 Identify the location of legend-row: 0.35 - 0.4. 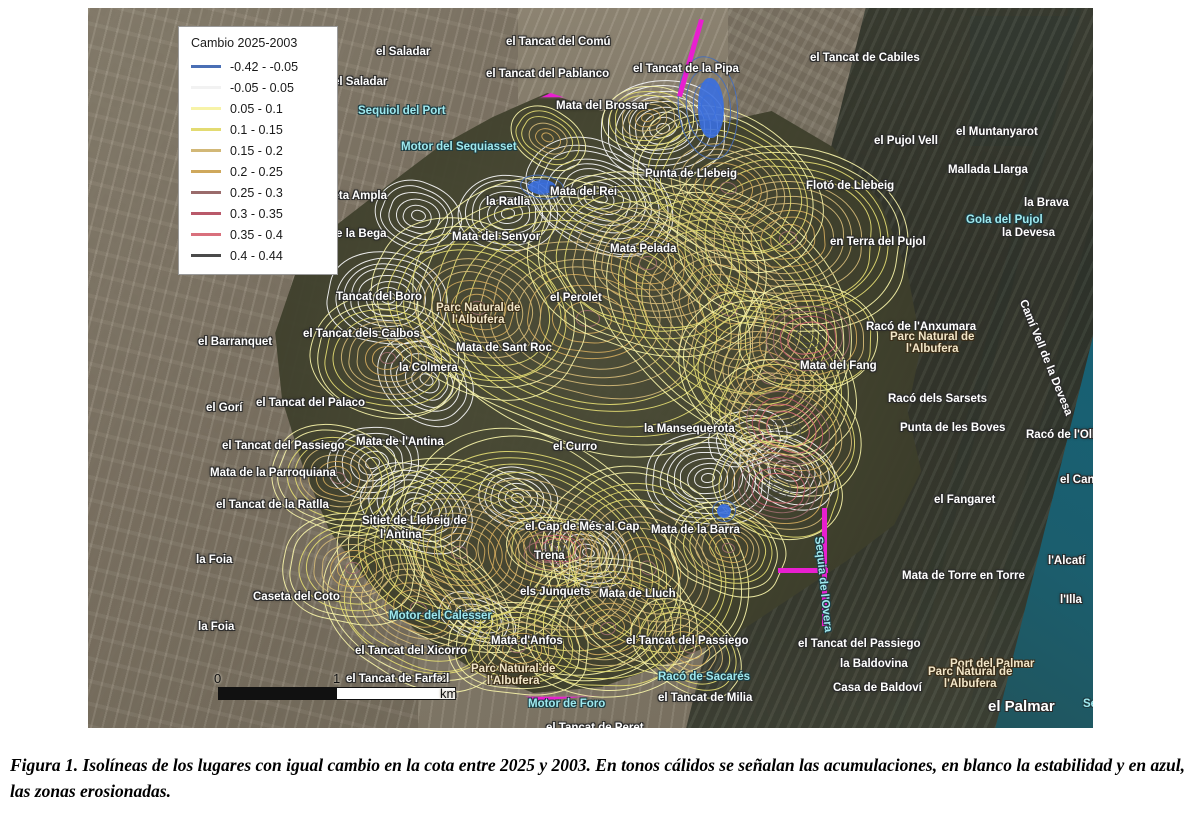
(259, 234).